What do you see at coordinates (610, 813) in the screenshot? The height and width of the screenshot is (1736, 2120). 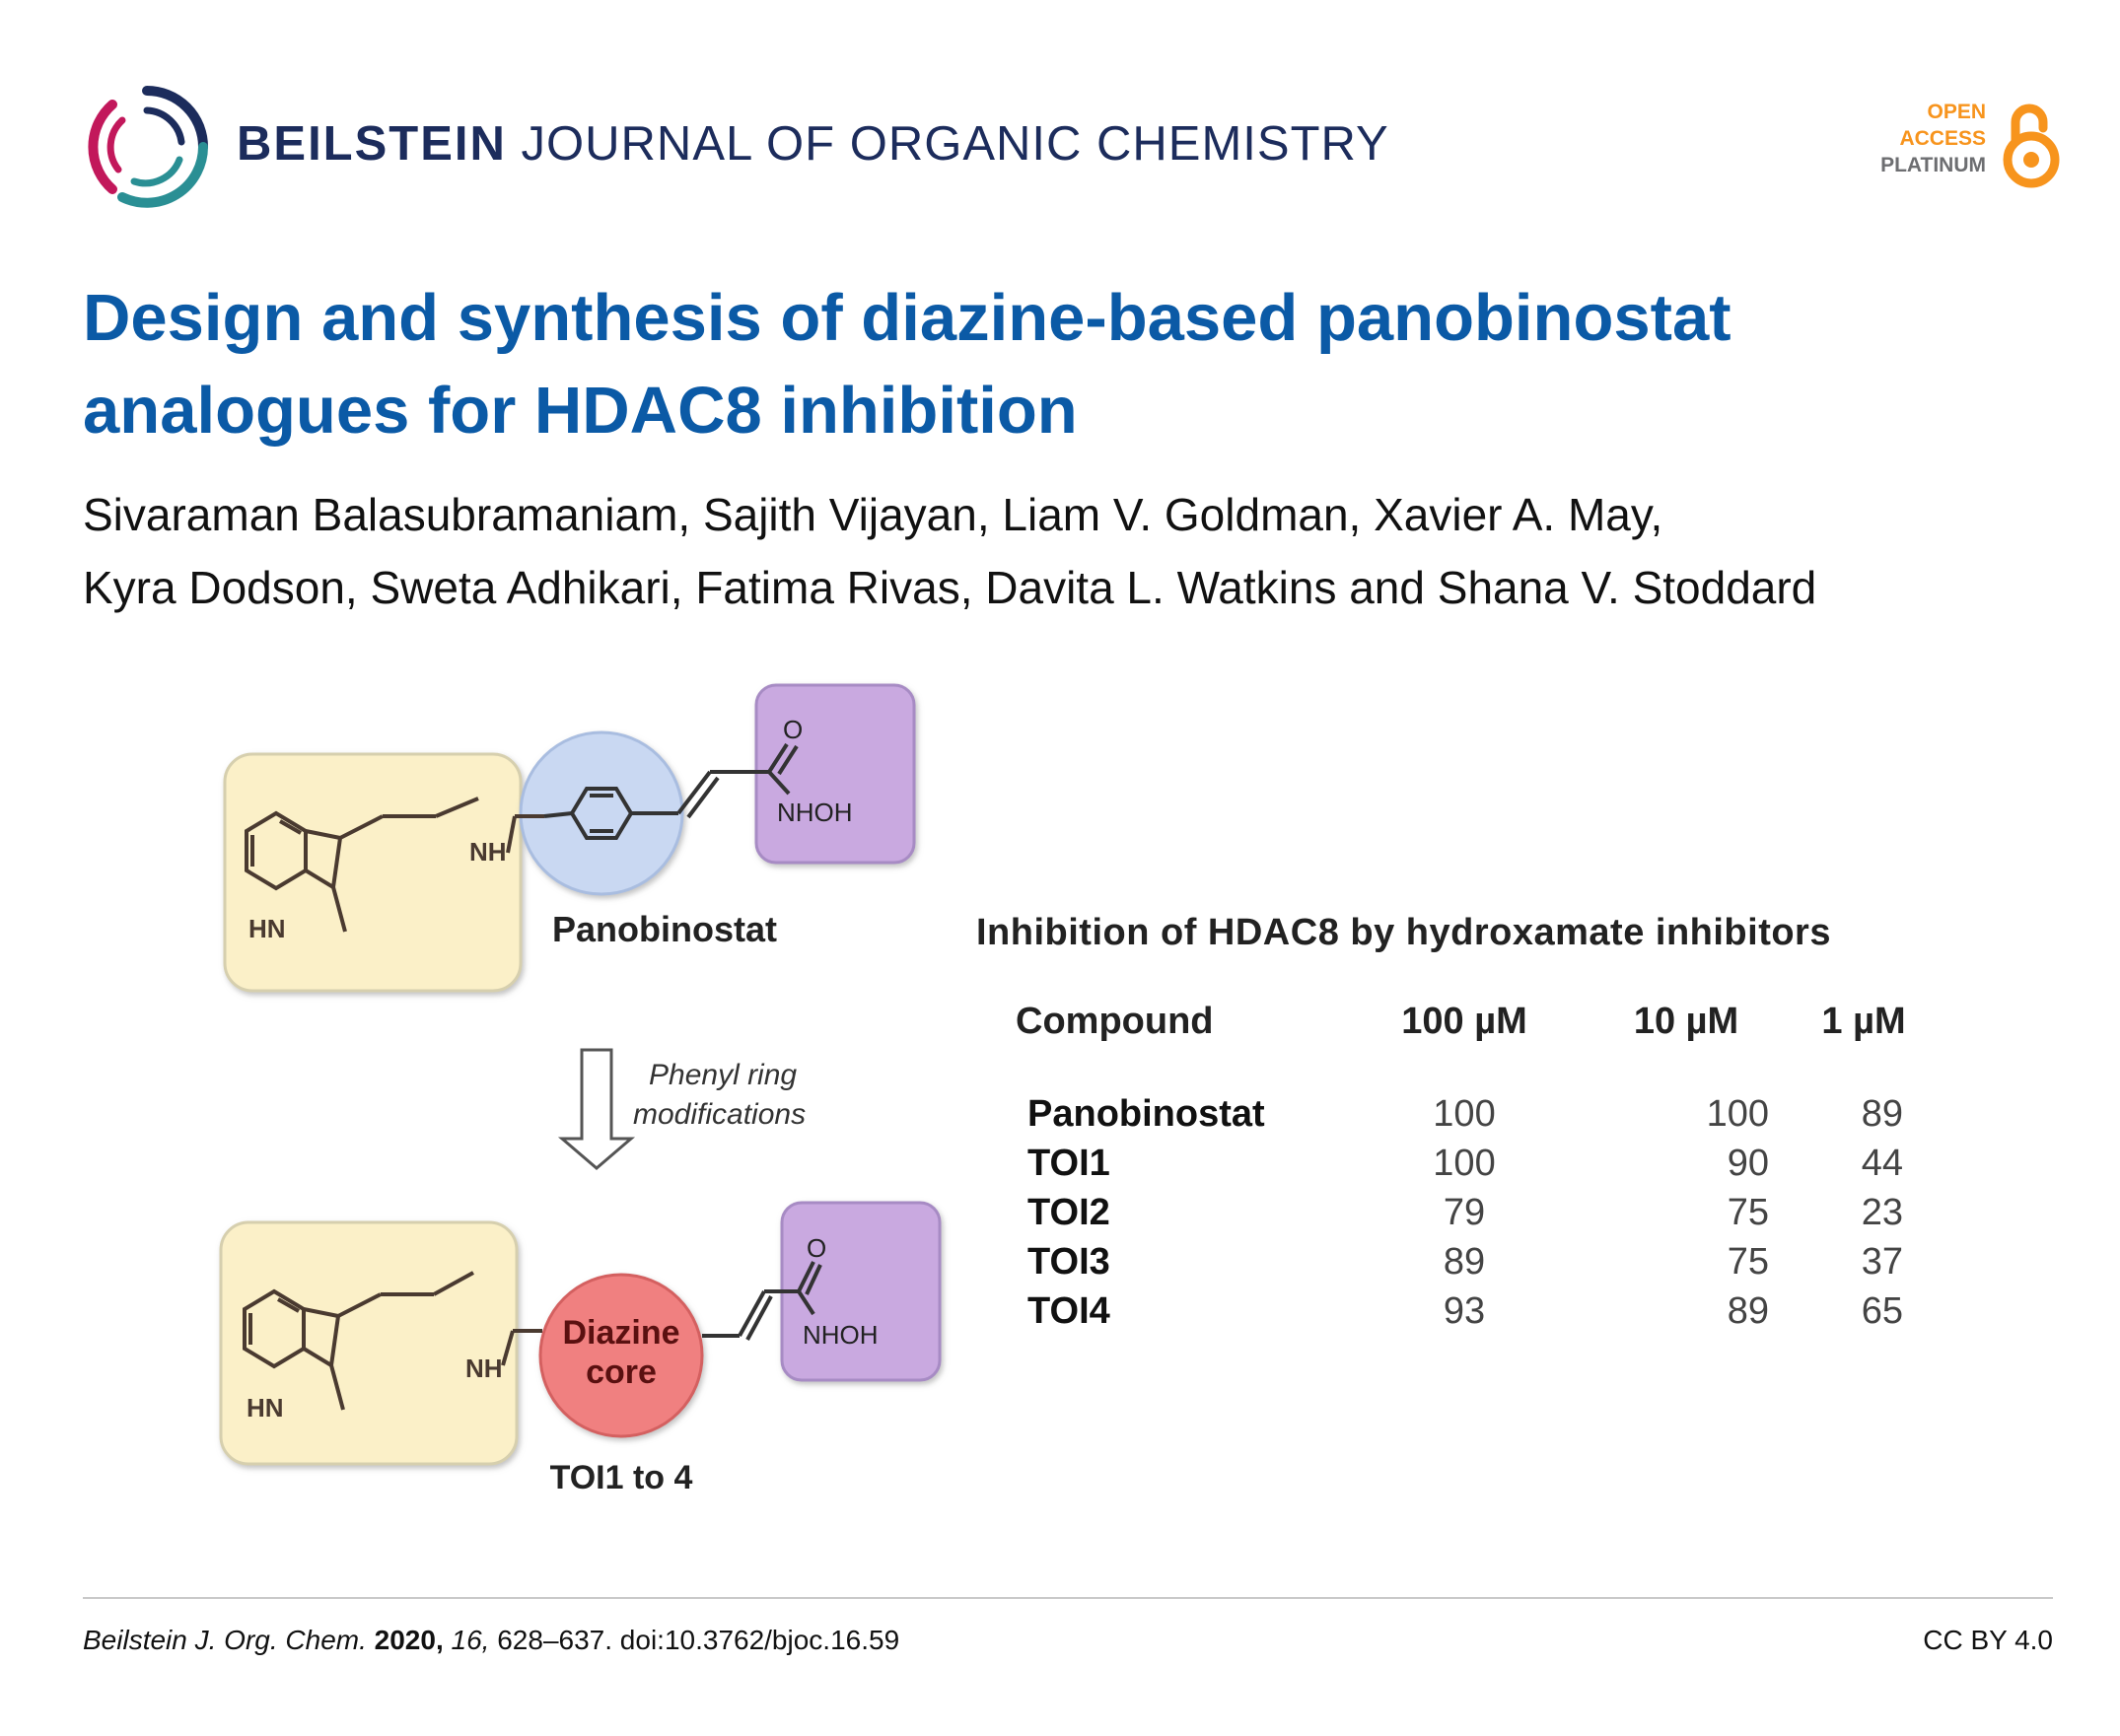 I see `benzene-ring` at bounding box center [610, 813].